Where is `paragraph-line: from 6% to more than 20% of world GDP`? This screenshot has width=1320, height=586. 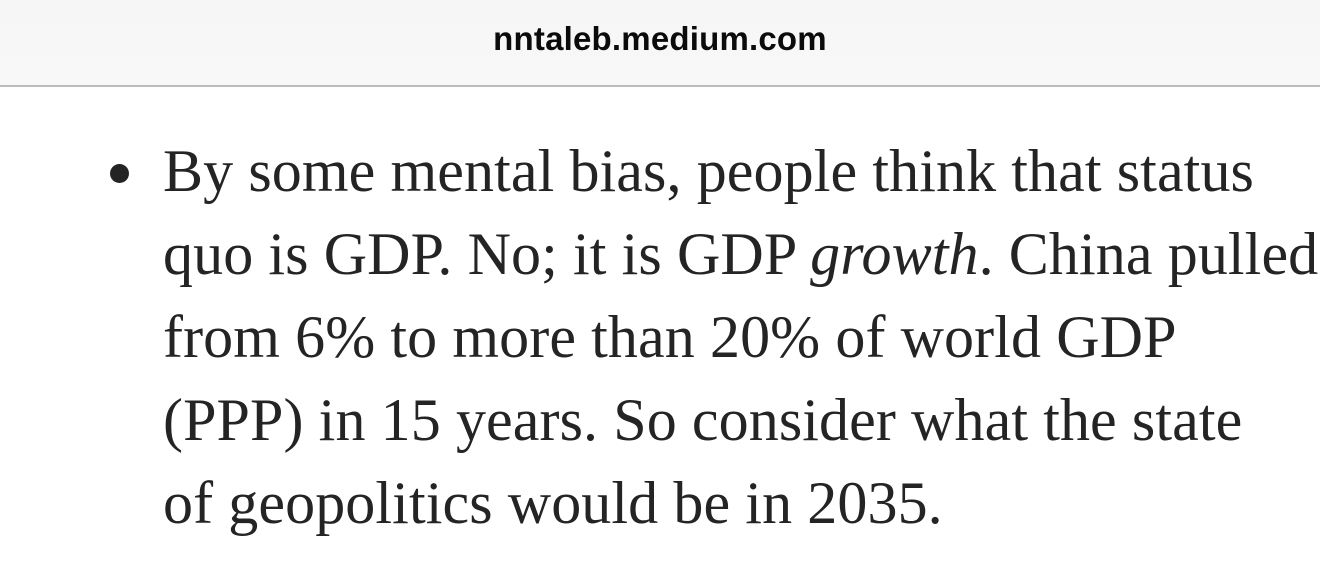 paragraph-line: from 6% to more than 20% of world GDP is located at coordinates (670, 337).